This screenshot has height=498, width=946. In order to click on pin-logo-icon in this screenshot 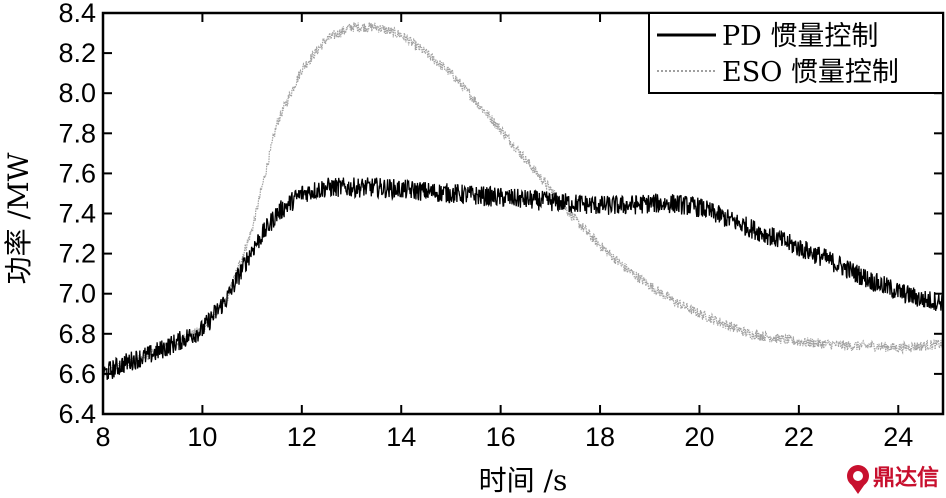, I will do `click(858, 479)`.